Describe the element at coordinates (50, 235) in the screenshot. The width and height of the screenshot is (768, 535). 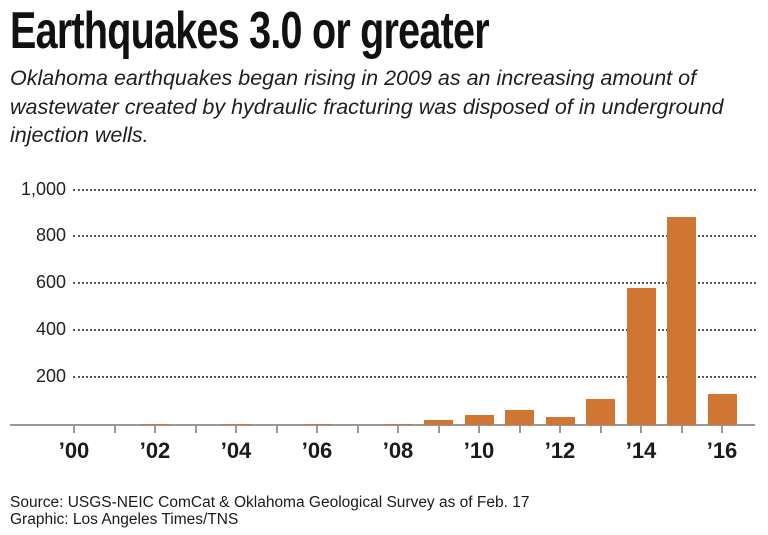
I see `y-tick-label: 800` at that location.